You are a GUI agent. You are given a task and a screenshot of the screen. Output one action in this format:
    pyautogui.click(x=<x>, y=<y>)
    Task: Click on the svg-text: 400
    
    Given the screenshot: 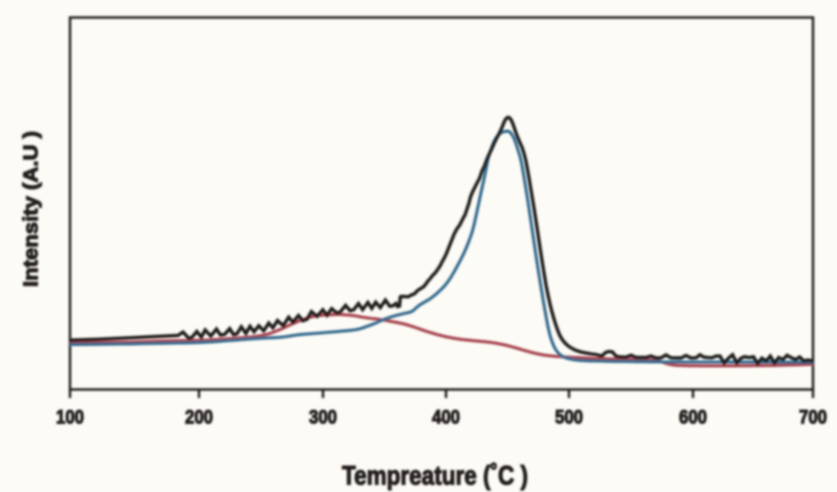 What is the action you would take?
    pyautogui.click(x=446, y=418)
    